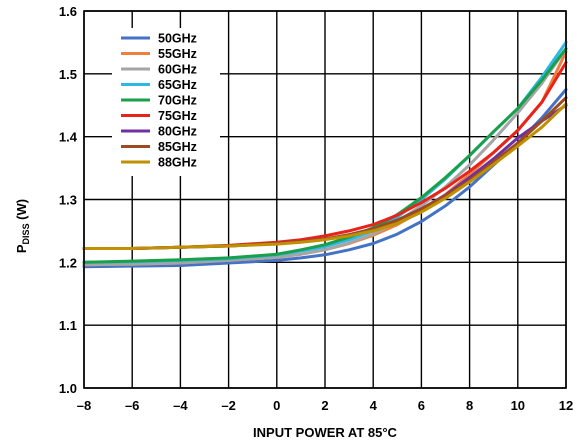 This screenshot has height=444, width=583. I want to click on x-tick-label: 2, so click(324, 405).